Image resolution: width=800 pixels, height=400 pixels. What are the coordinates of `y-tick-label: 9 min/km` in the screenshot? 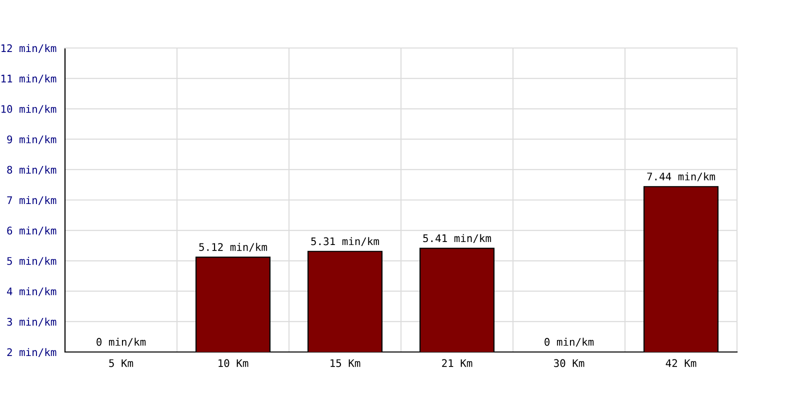 It's located at (31, 139).